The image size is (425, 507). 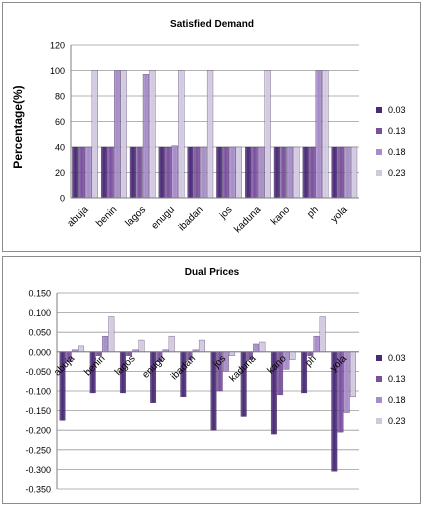 What do you see at coordinates (106, 216) in the screenshot?
I see `x-tick-label-benin: benin` at bounding box center [106, 216].